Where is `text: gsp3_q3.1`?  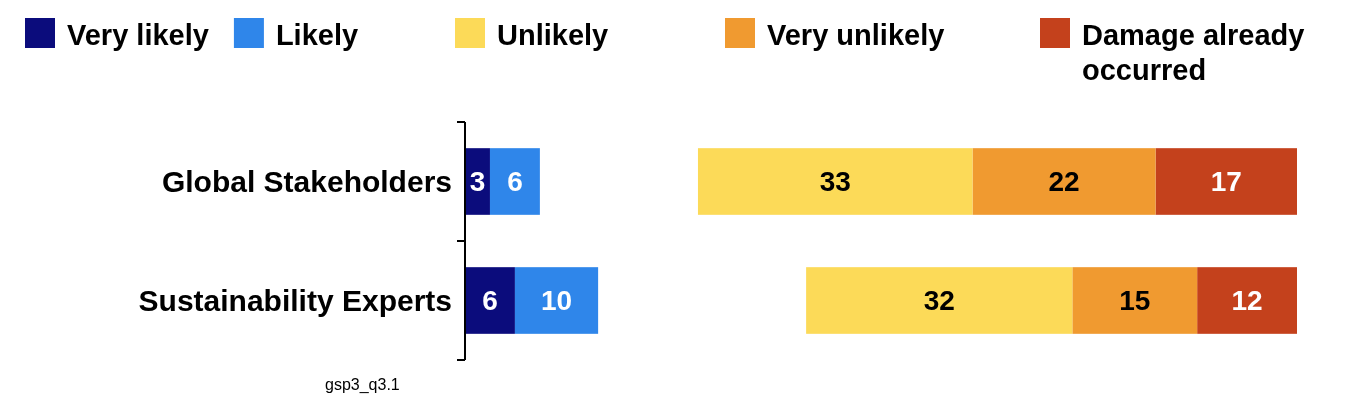
text: gsp3_q3.1 is located at coordinates (362, 385).